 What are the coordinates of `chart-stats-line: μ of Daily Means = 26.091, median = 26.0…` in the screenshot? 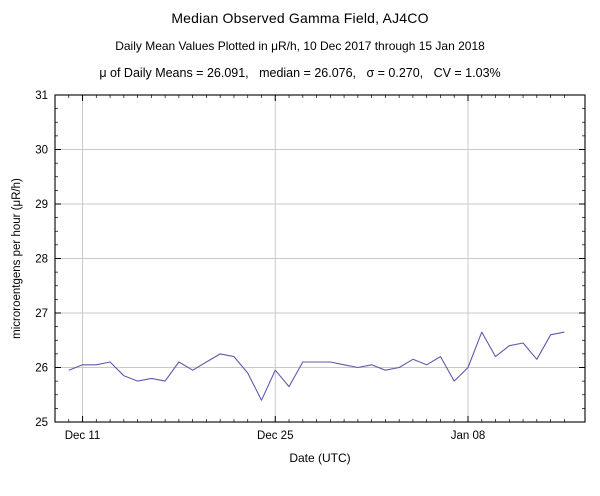 It's located at (300, 73).